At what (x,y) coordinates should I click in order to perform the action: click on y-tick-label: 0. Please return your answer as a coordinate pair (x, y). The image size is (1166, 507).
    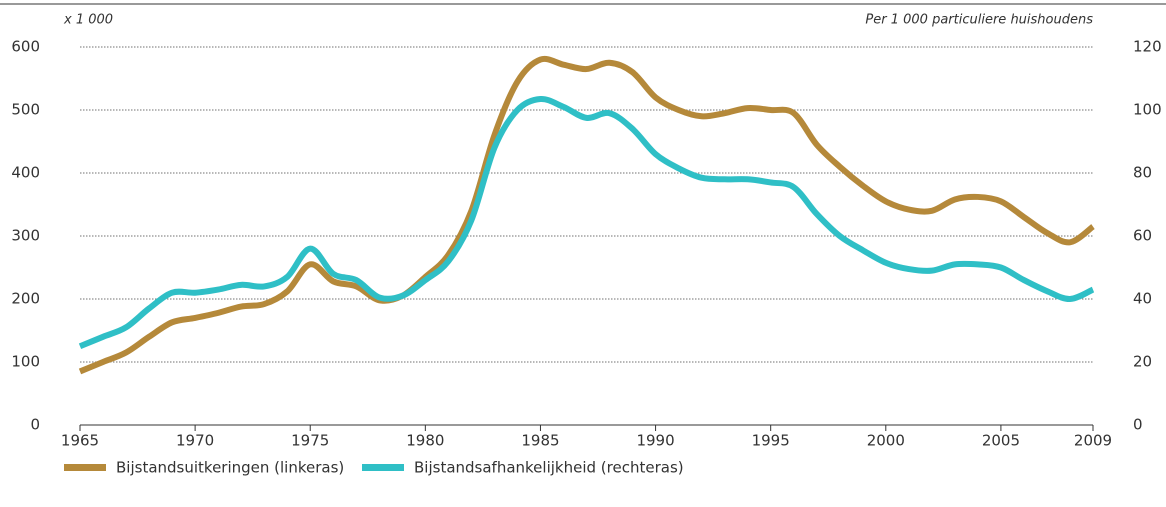
    Looking at the image, I should click on (35, 425).